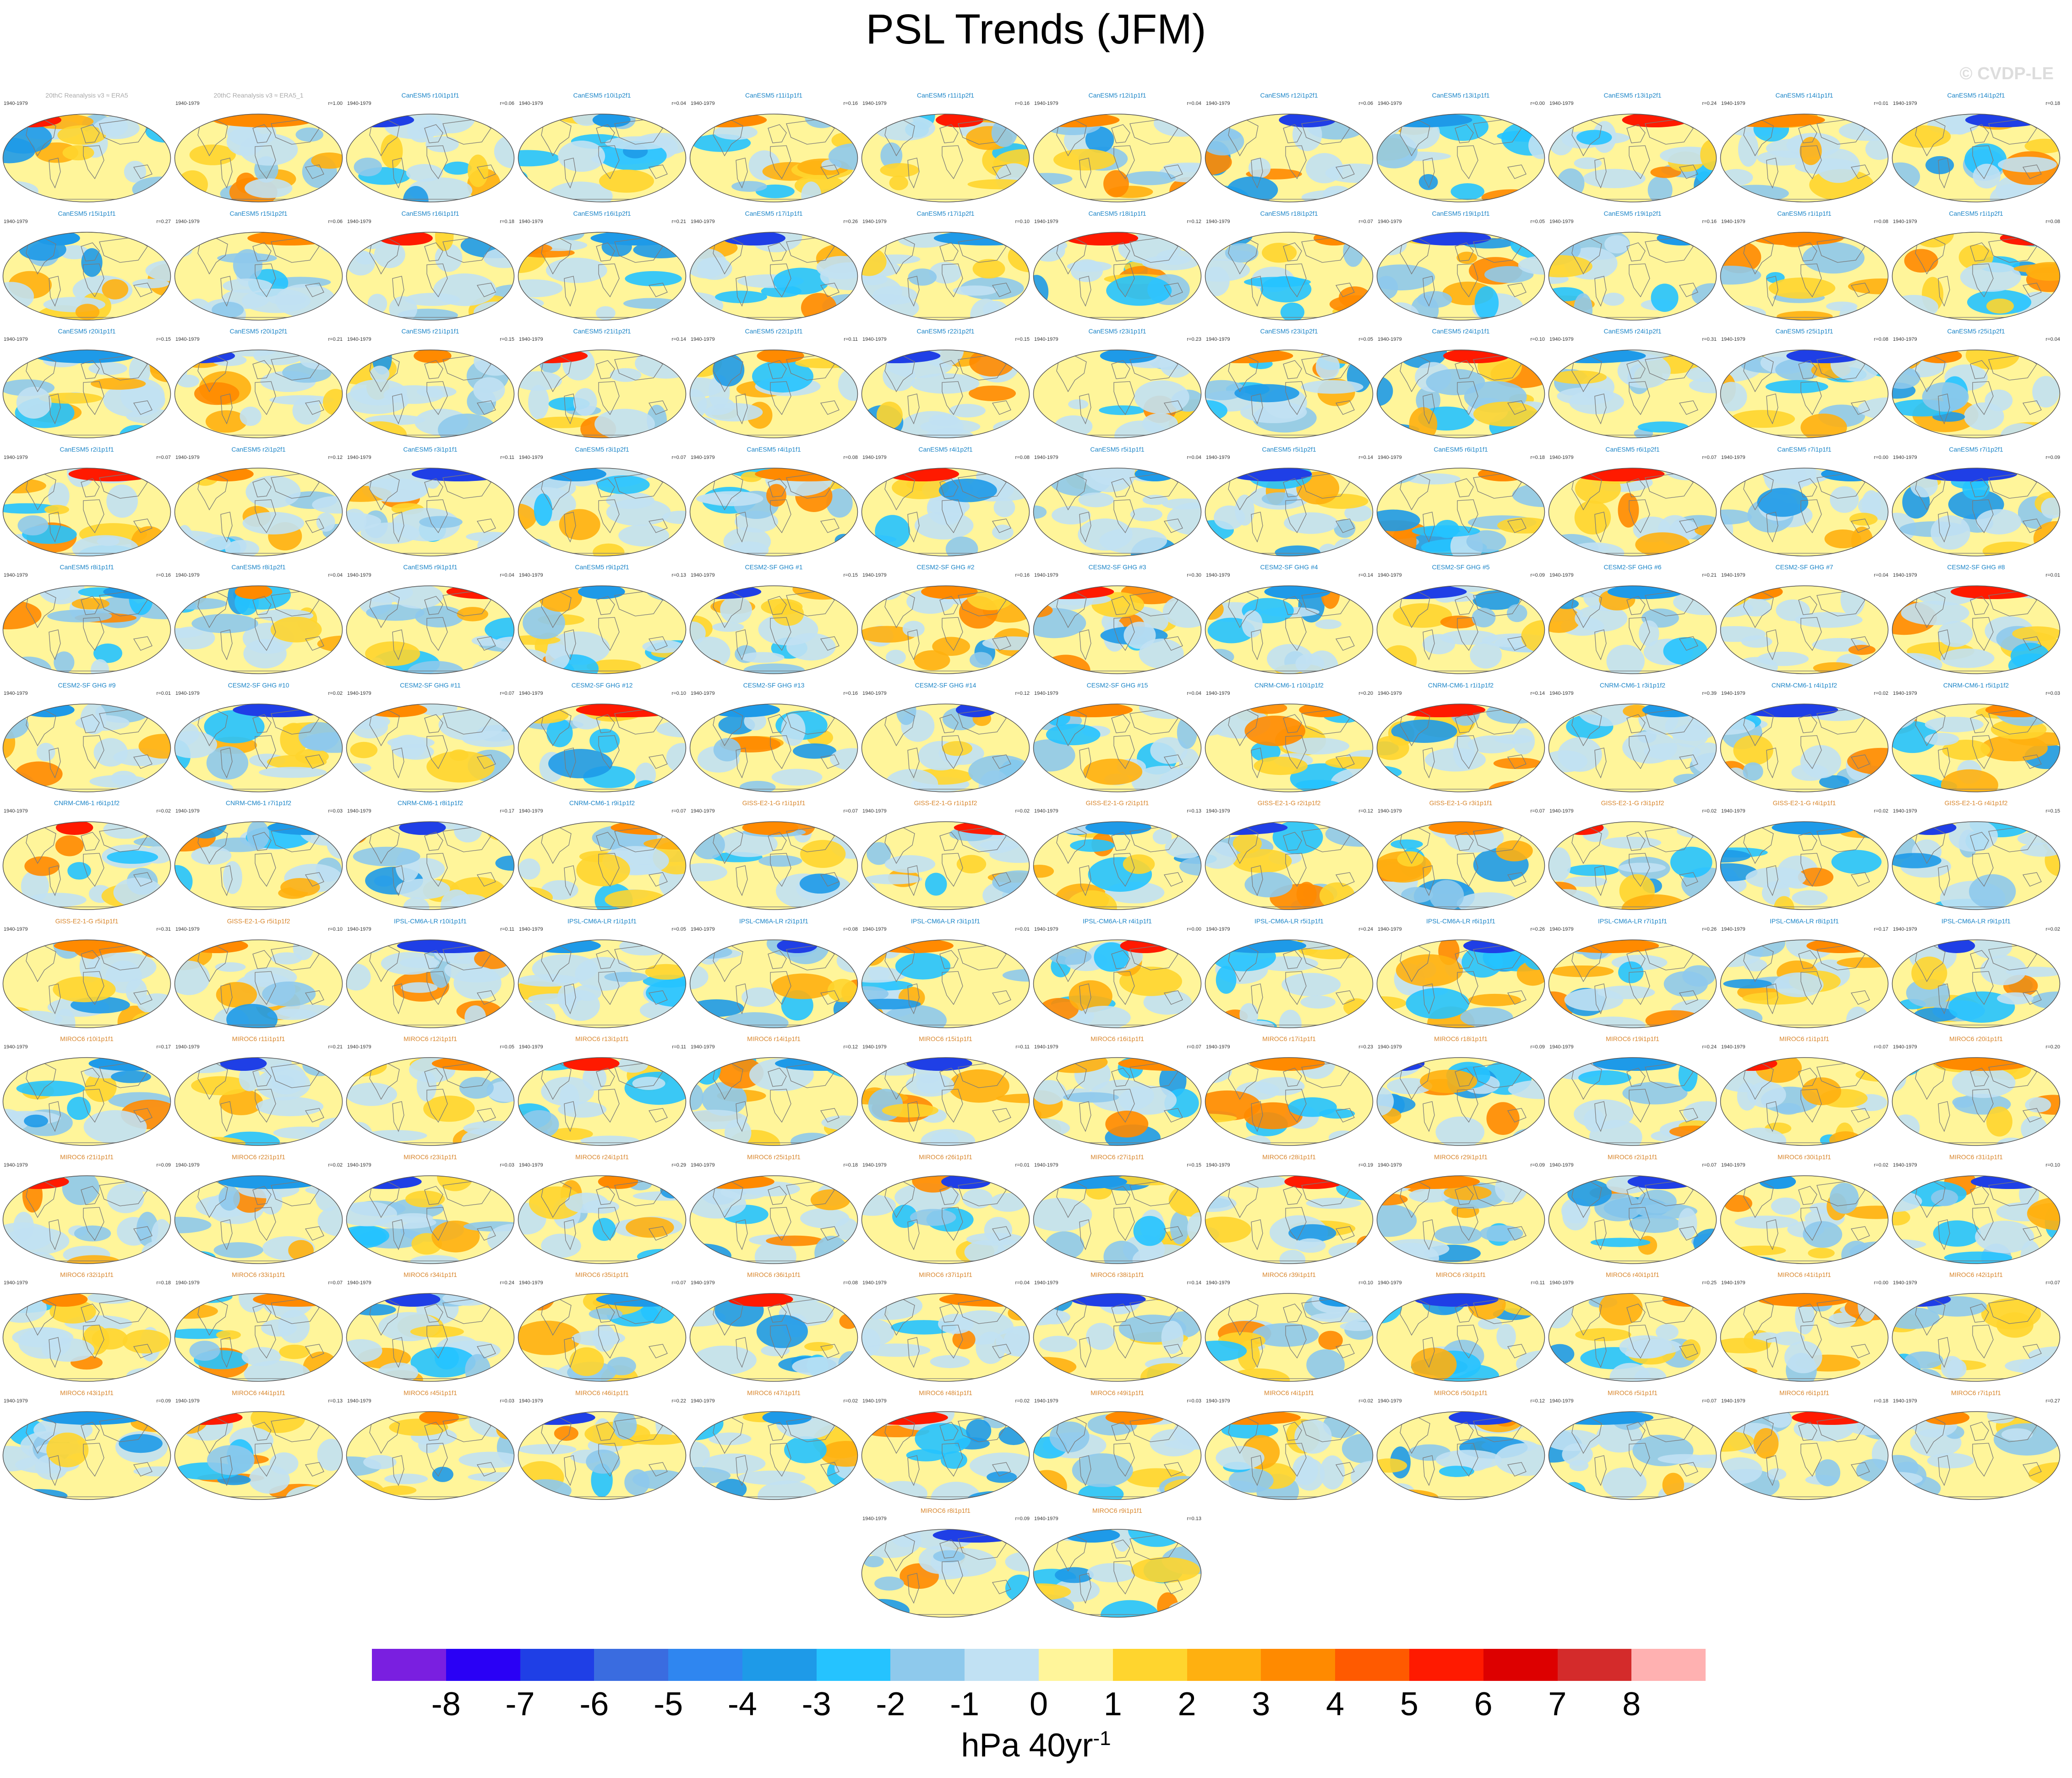 Image resolution: width=2072 pixels, height=1778 pixels. I want to click on panel-title: MIROC6 r2i1p1f1, so click(1633, 1157).